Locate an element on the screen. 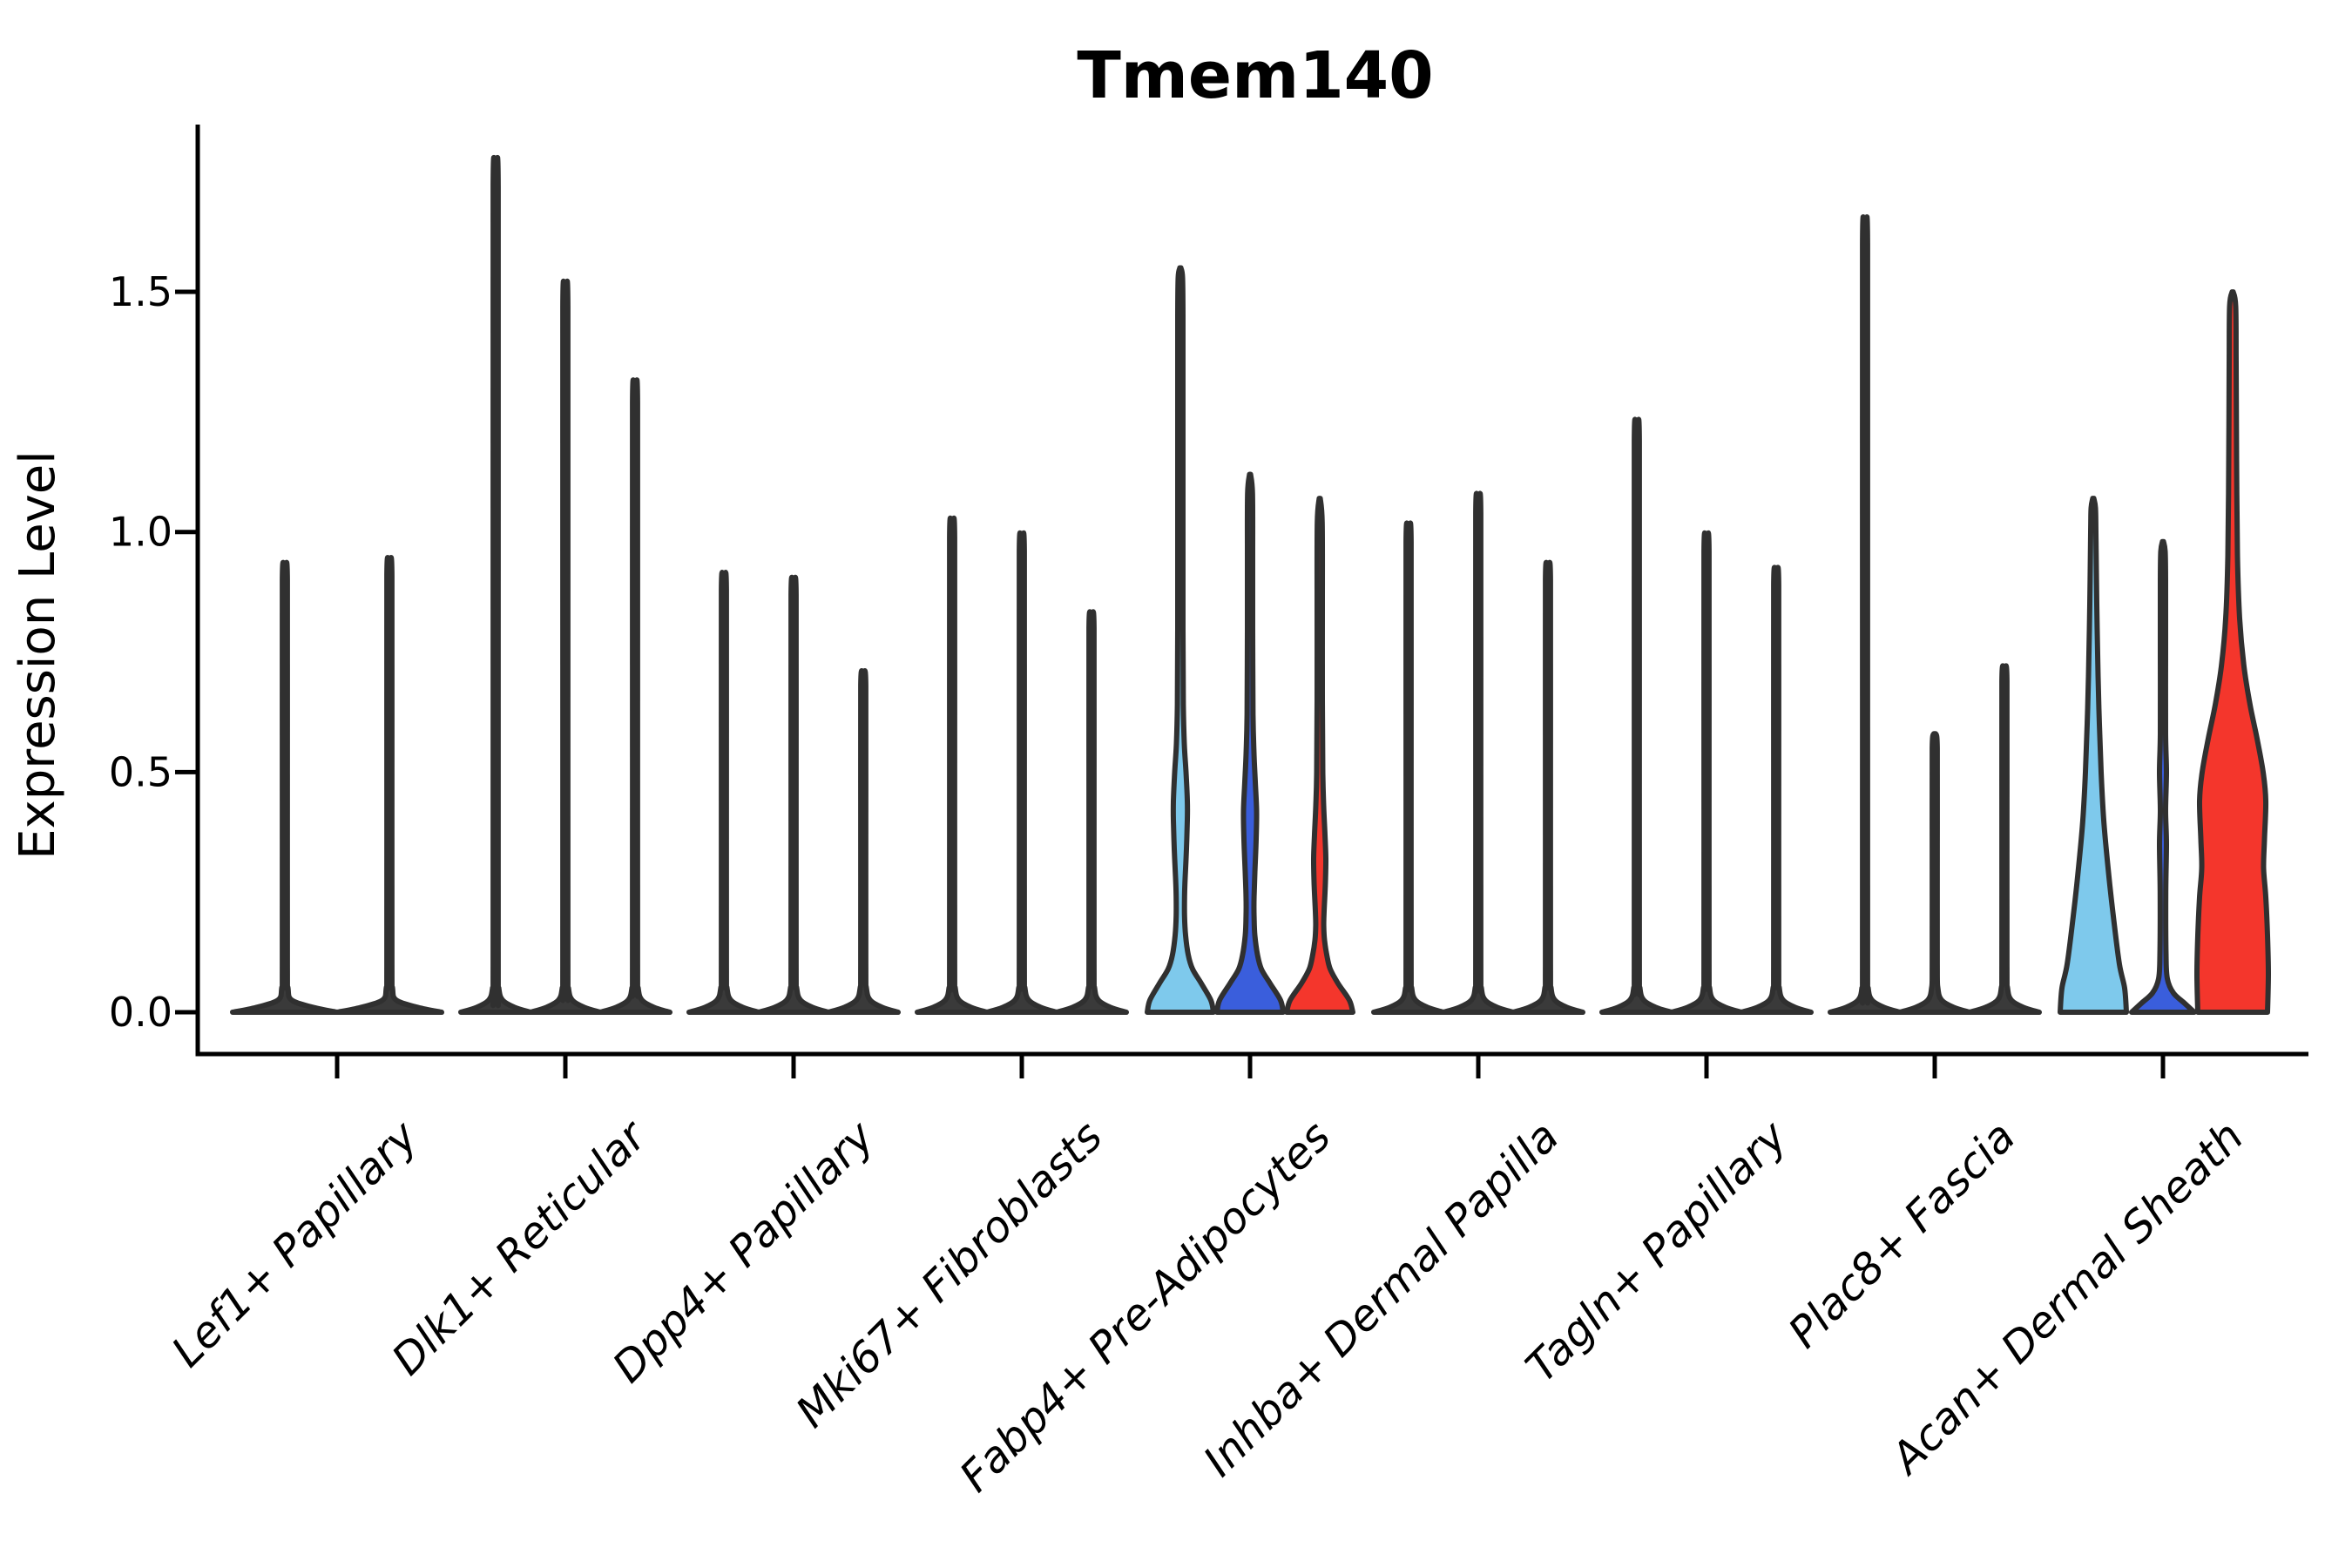 This screenshot has height=1568, width=2352. y-axis-label: Expression Level is located at coordinates (38, 655).